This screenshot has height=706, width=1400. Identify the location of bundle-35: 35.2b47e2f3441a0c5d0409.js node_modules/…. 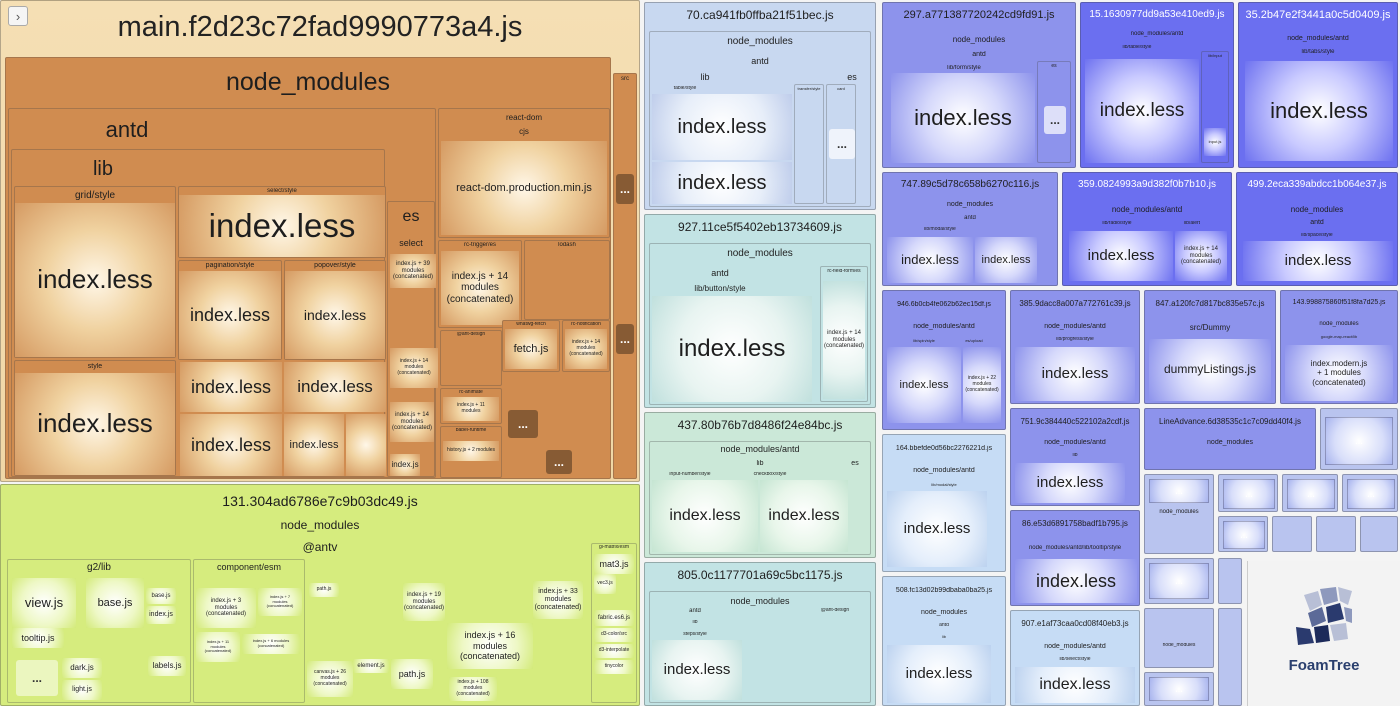
(1318, 85).